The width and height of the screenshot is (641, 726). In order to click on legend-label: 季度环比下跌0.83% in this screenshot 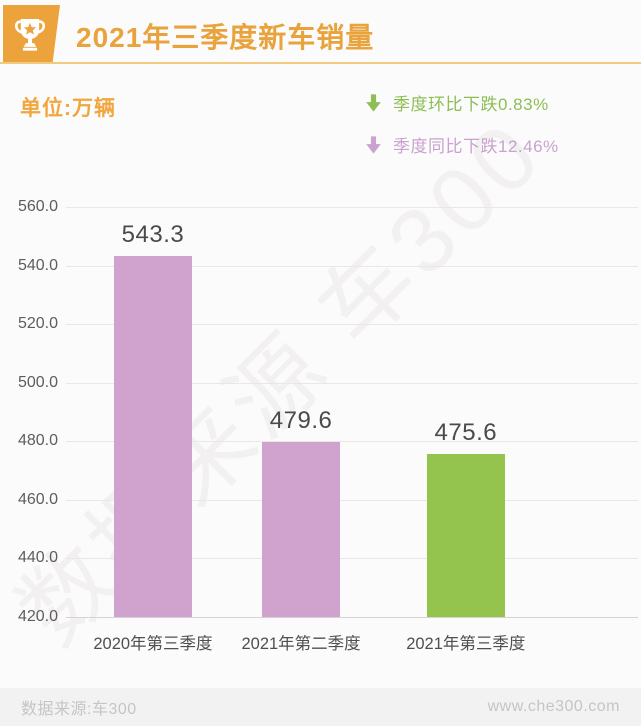, I will do `click(471, 104)`.